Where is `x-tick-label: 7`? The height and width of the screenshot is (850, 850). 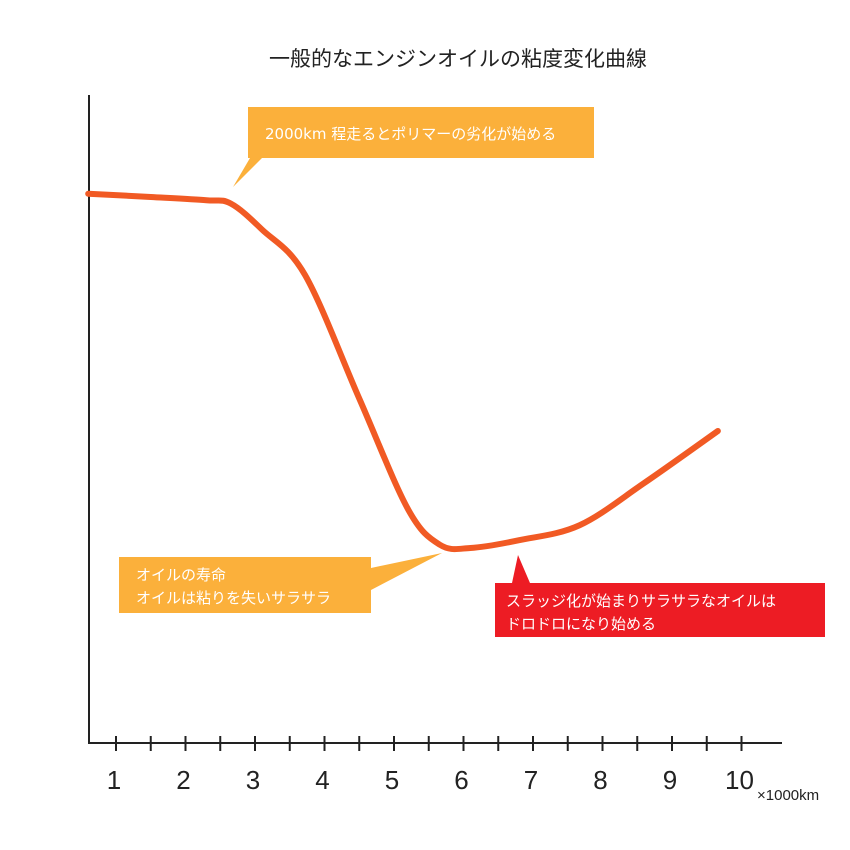
x-tick-label: 7 is located at coordinates (531, 780).